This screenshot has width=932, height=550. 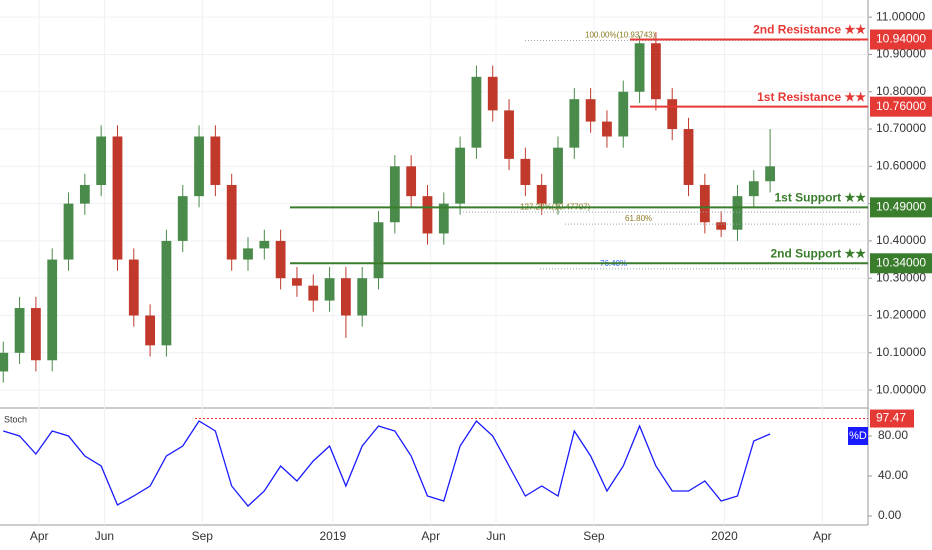 What do you see at coordinates (332, 536) in the screenshot?
I see `x-tick-label: 2019` at bounding box center [332, 536].